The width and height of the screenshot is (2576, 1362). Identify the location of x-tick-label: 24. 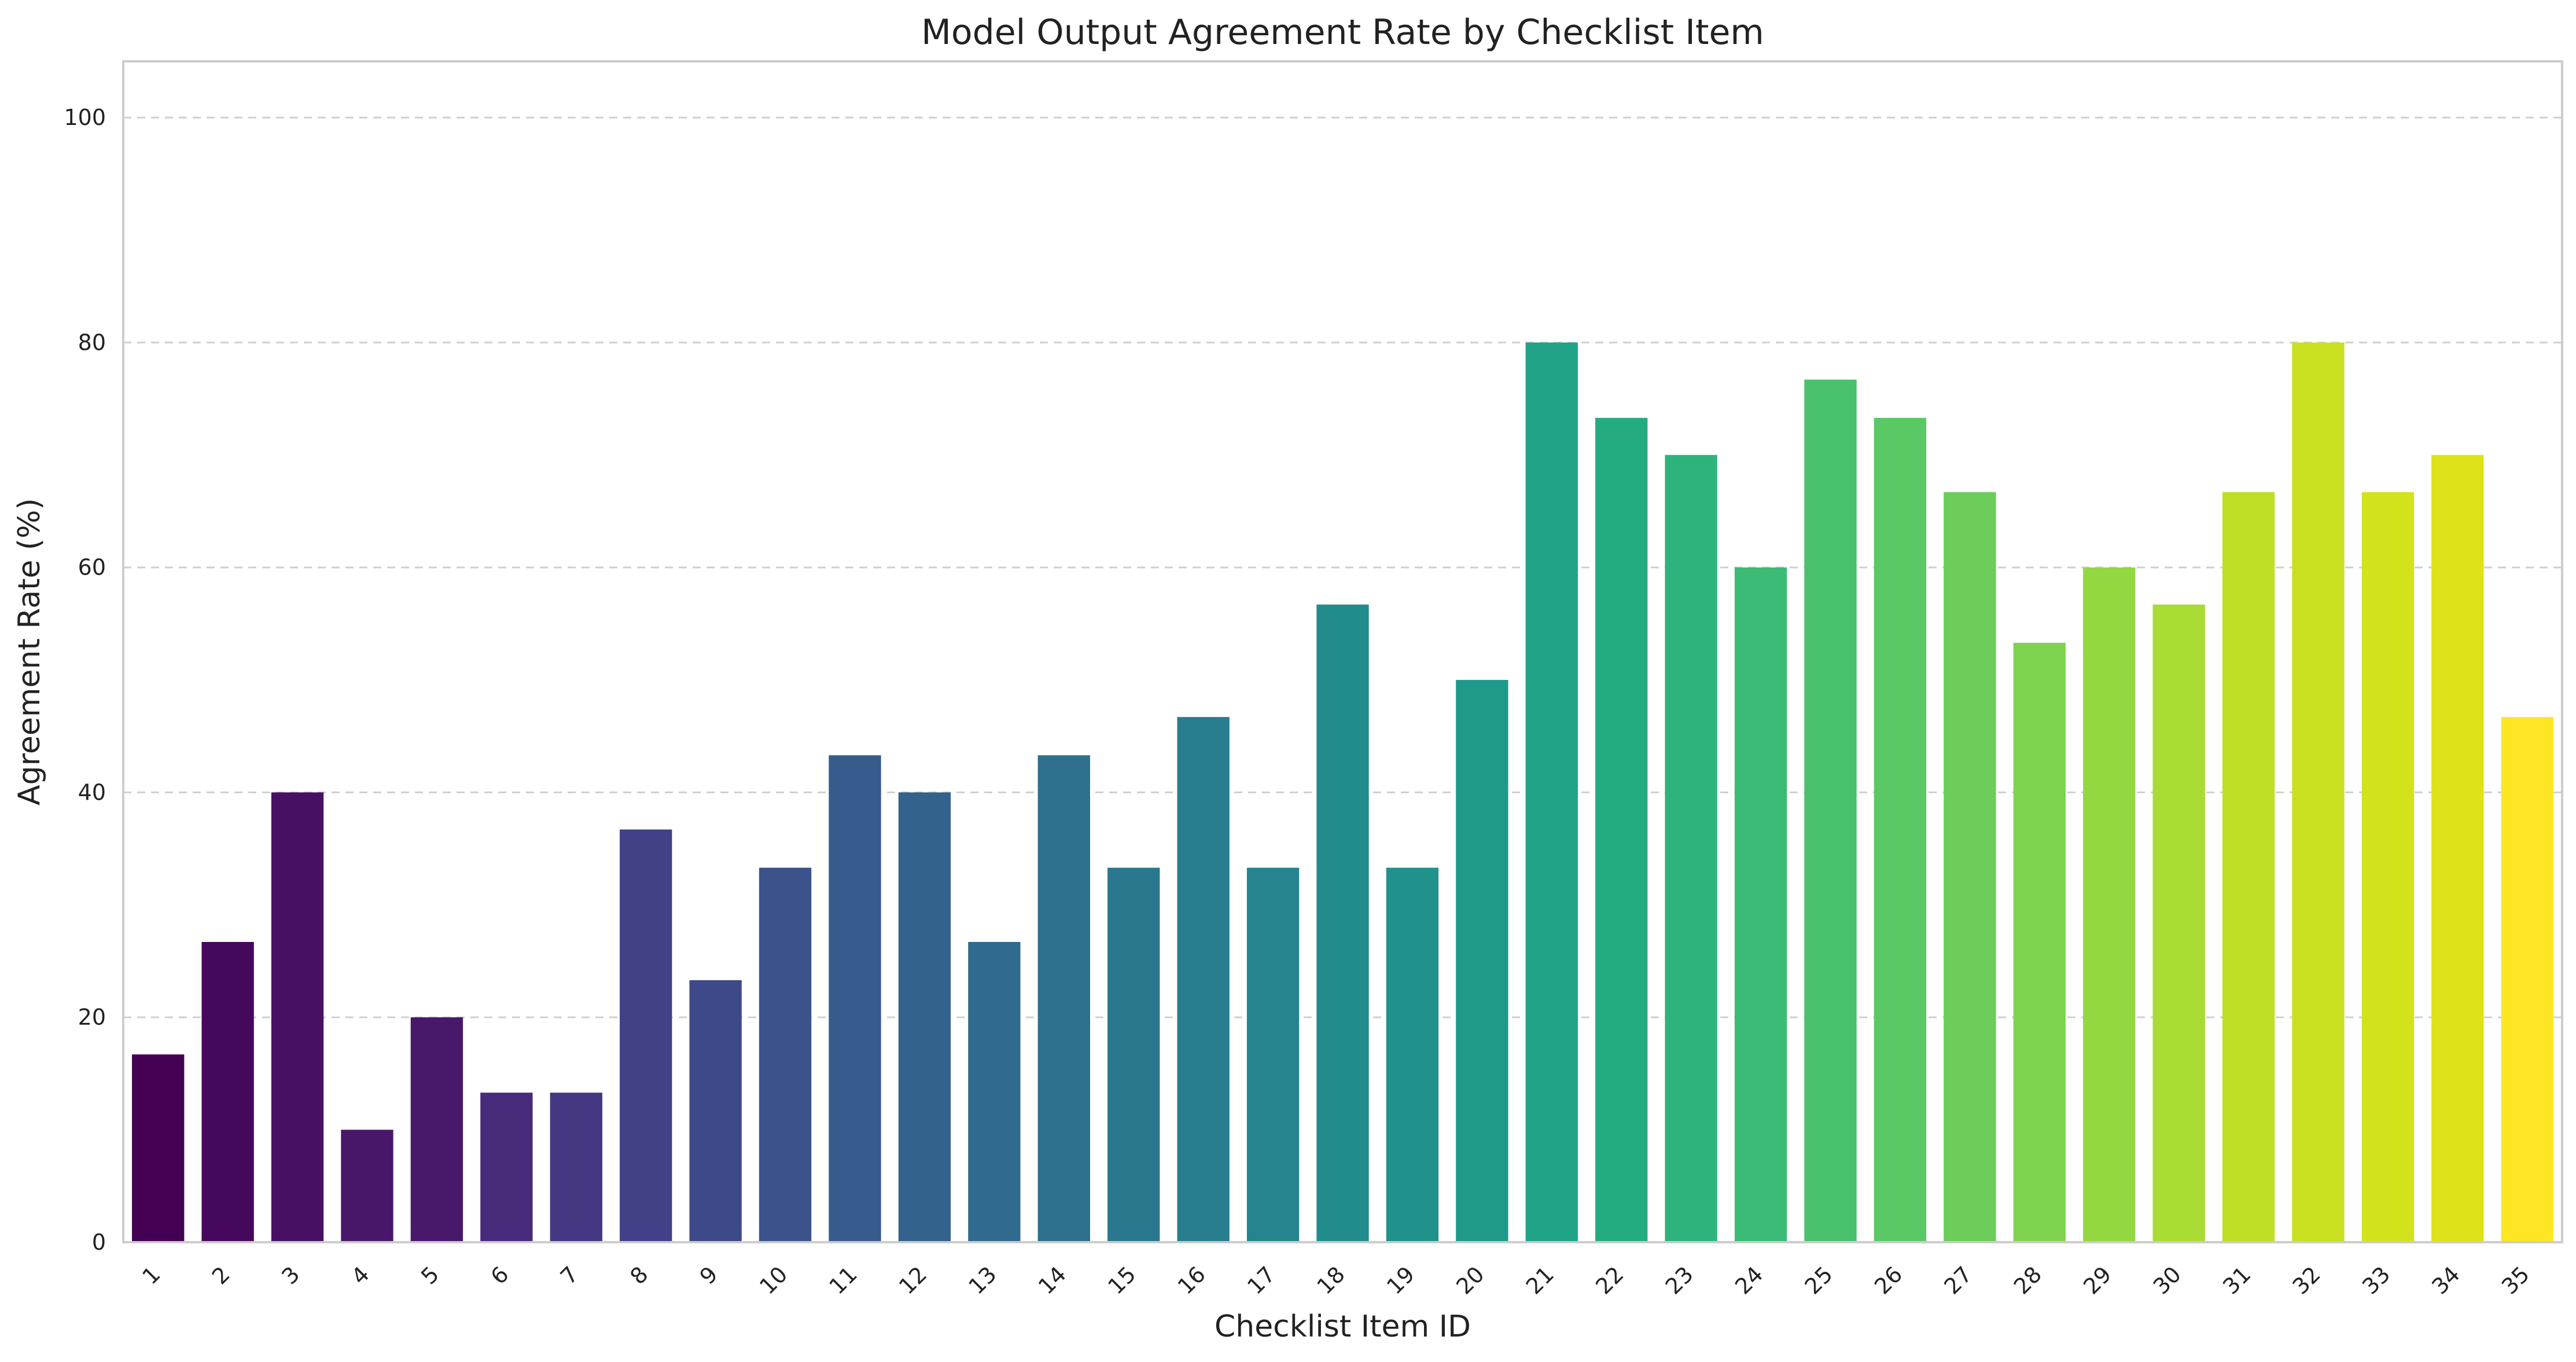
(1749, 1280).